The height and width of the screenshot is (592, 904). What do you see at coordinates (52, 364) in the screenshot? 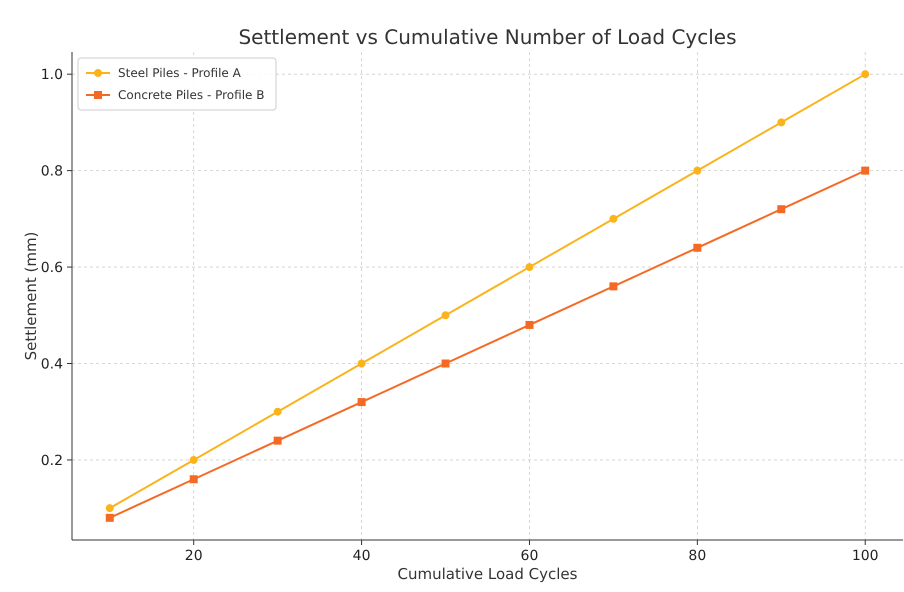
I see `y-tick-label: 0.4` at bounding box center [52, 364].